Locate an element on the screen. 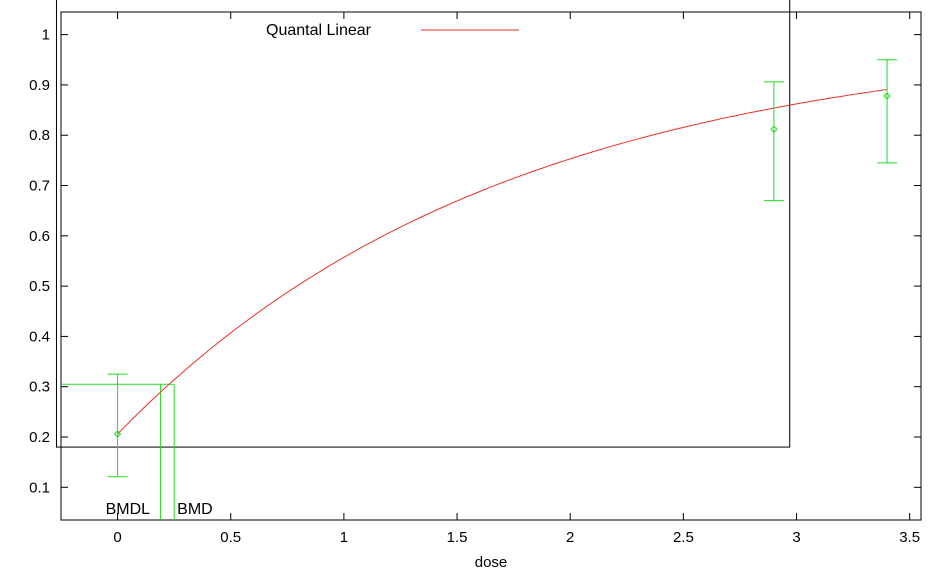 The image size is (929, 571). y-tick-label: 1 is located at coordinates (46, 35).